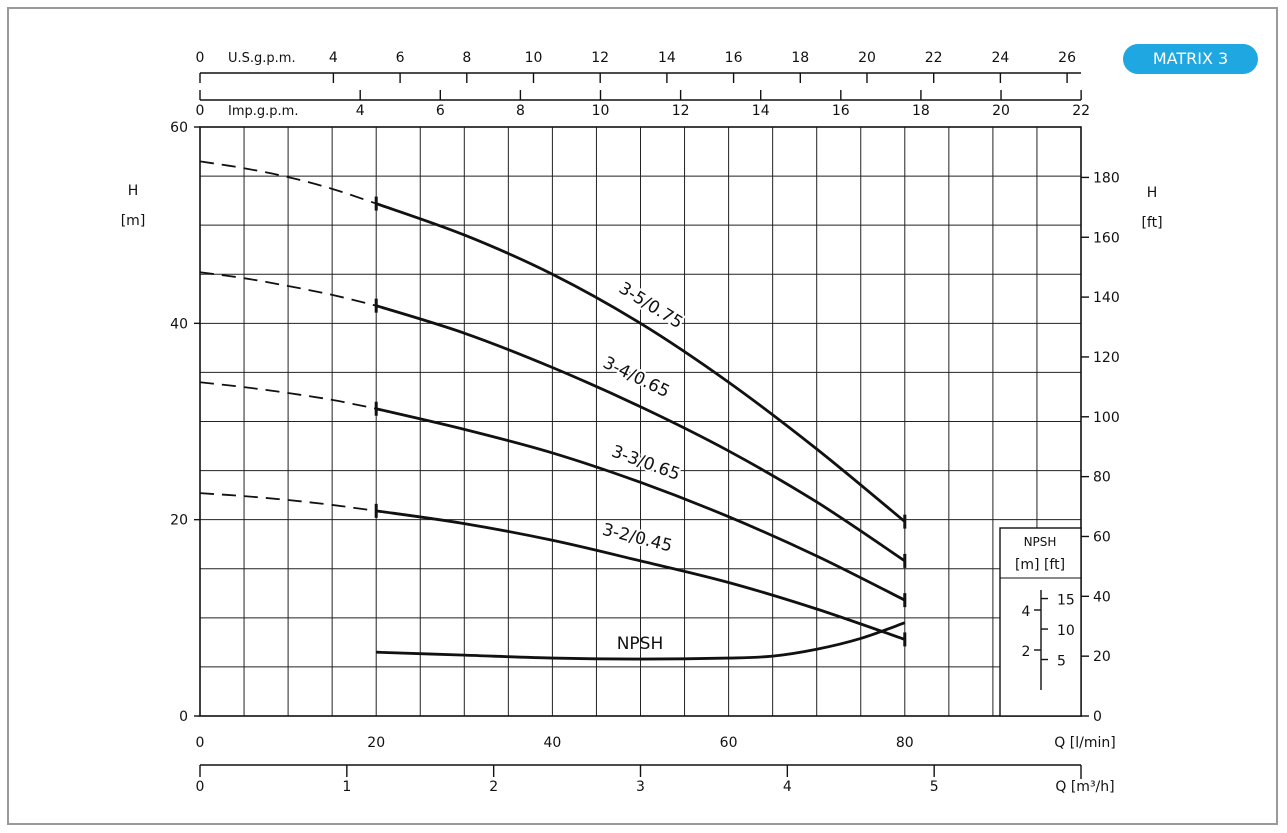 The height and width of the screenshot is (833, 1287). What do you see at coordinates (346, 787) in the screenshot?
I see `m3h-tick-label: 1` at bounding box center [346, 787].